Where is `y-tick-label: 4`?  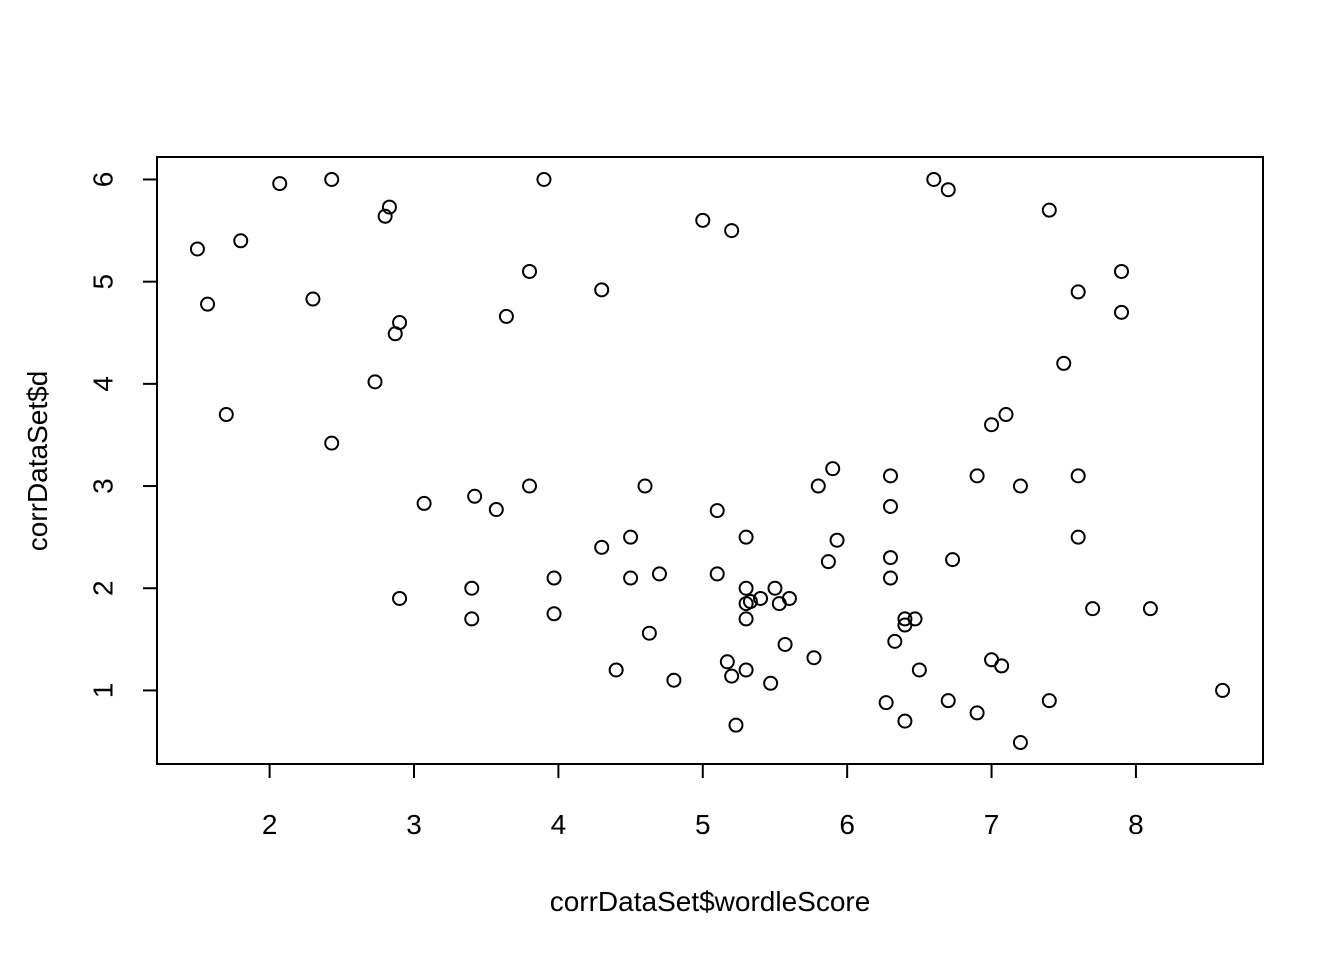 y-tick-label: 4 is located at coordinates (103, 384).